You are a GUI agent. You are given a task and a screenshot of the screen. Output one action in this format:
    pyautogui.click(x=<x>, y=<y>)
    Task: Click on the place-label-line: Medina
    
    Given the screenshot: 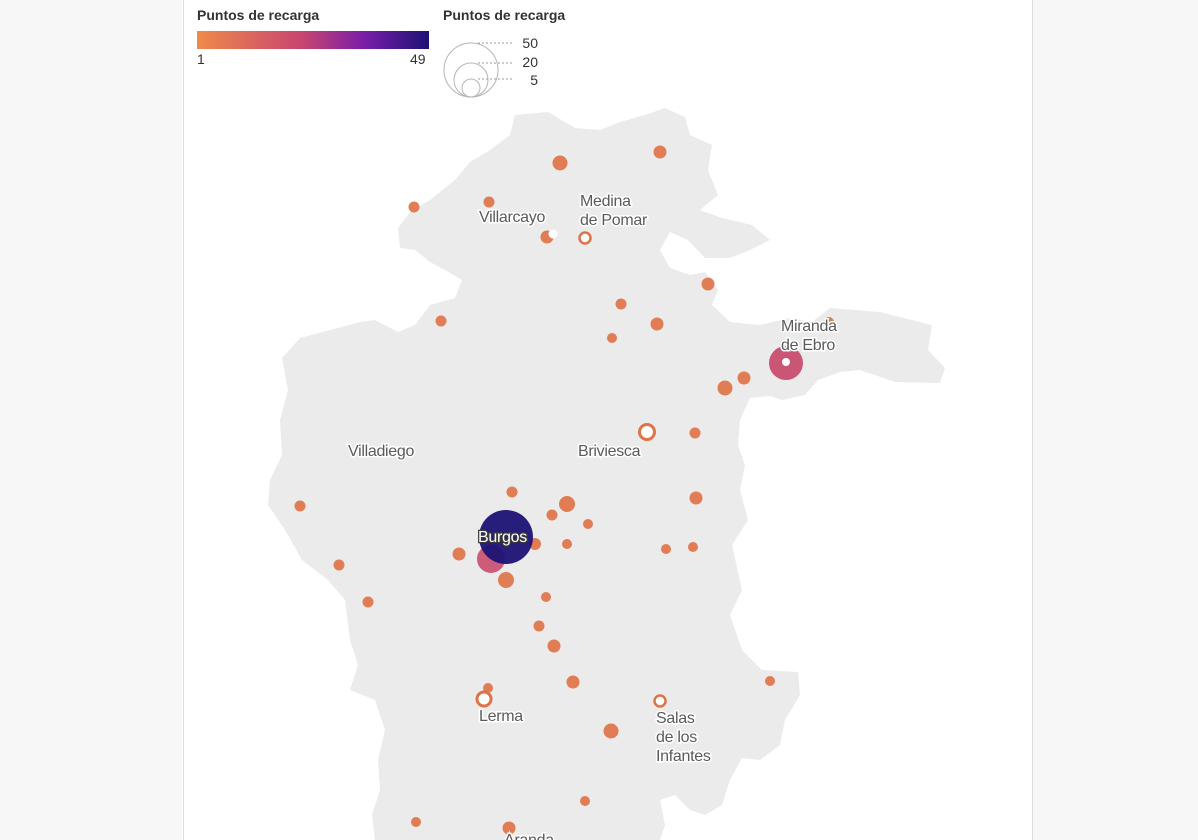 What is the action you would take?
    pyautogui.click(x=605, y=201)
    